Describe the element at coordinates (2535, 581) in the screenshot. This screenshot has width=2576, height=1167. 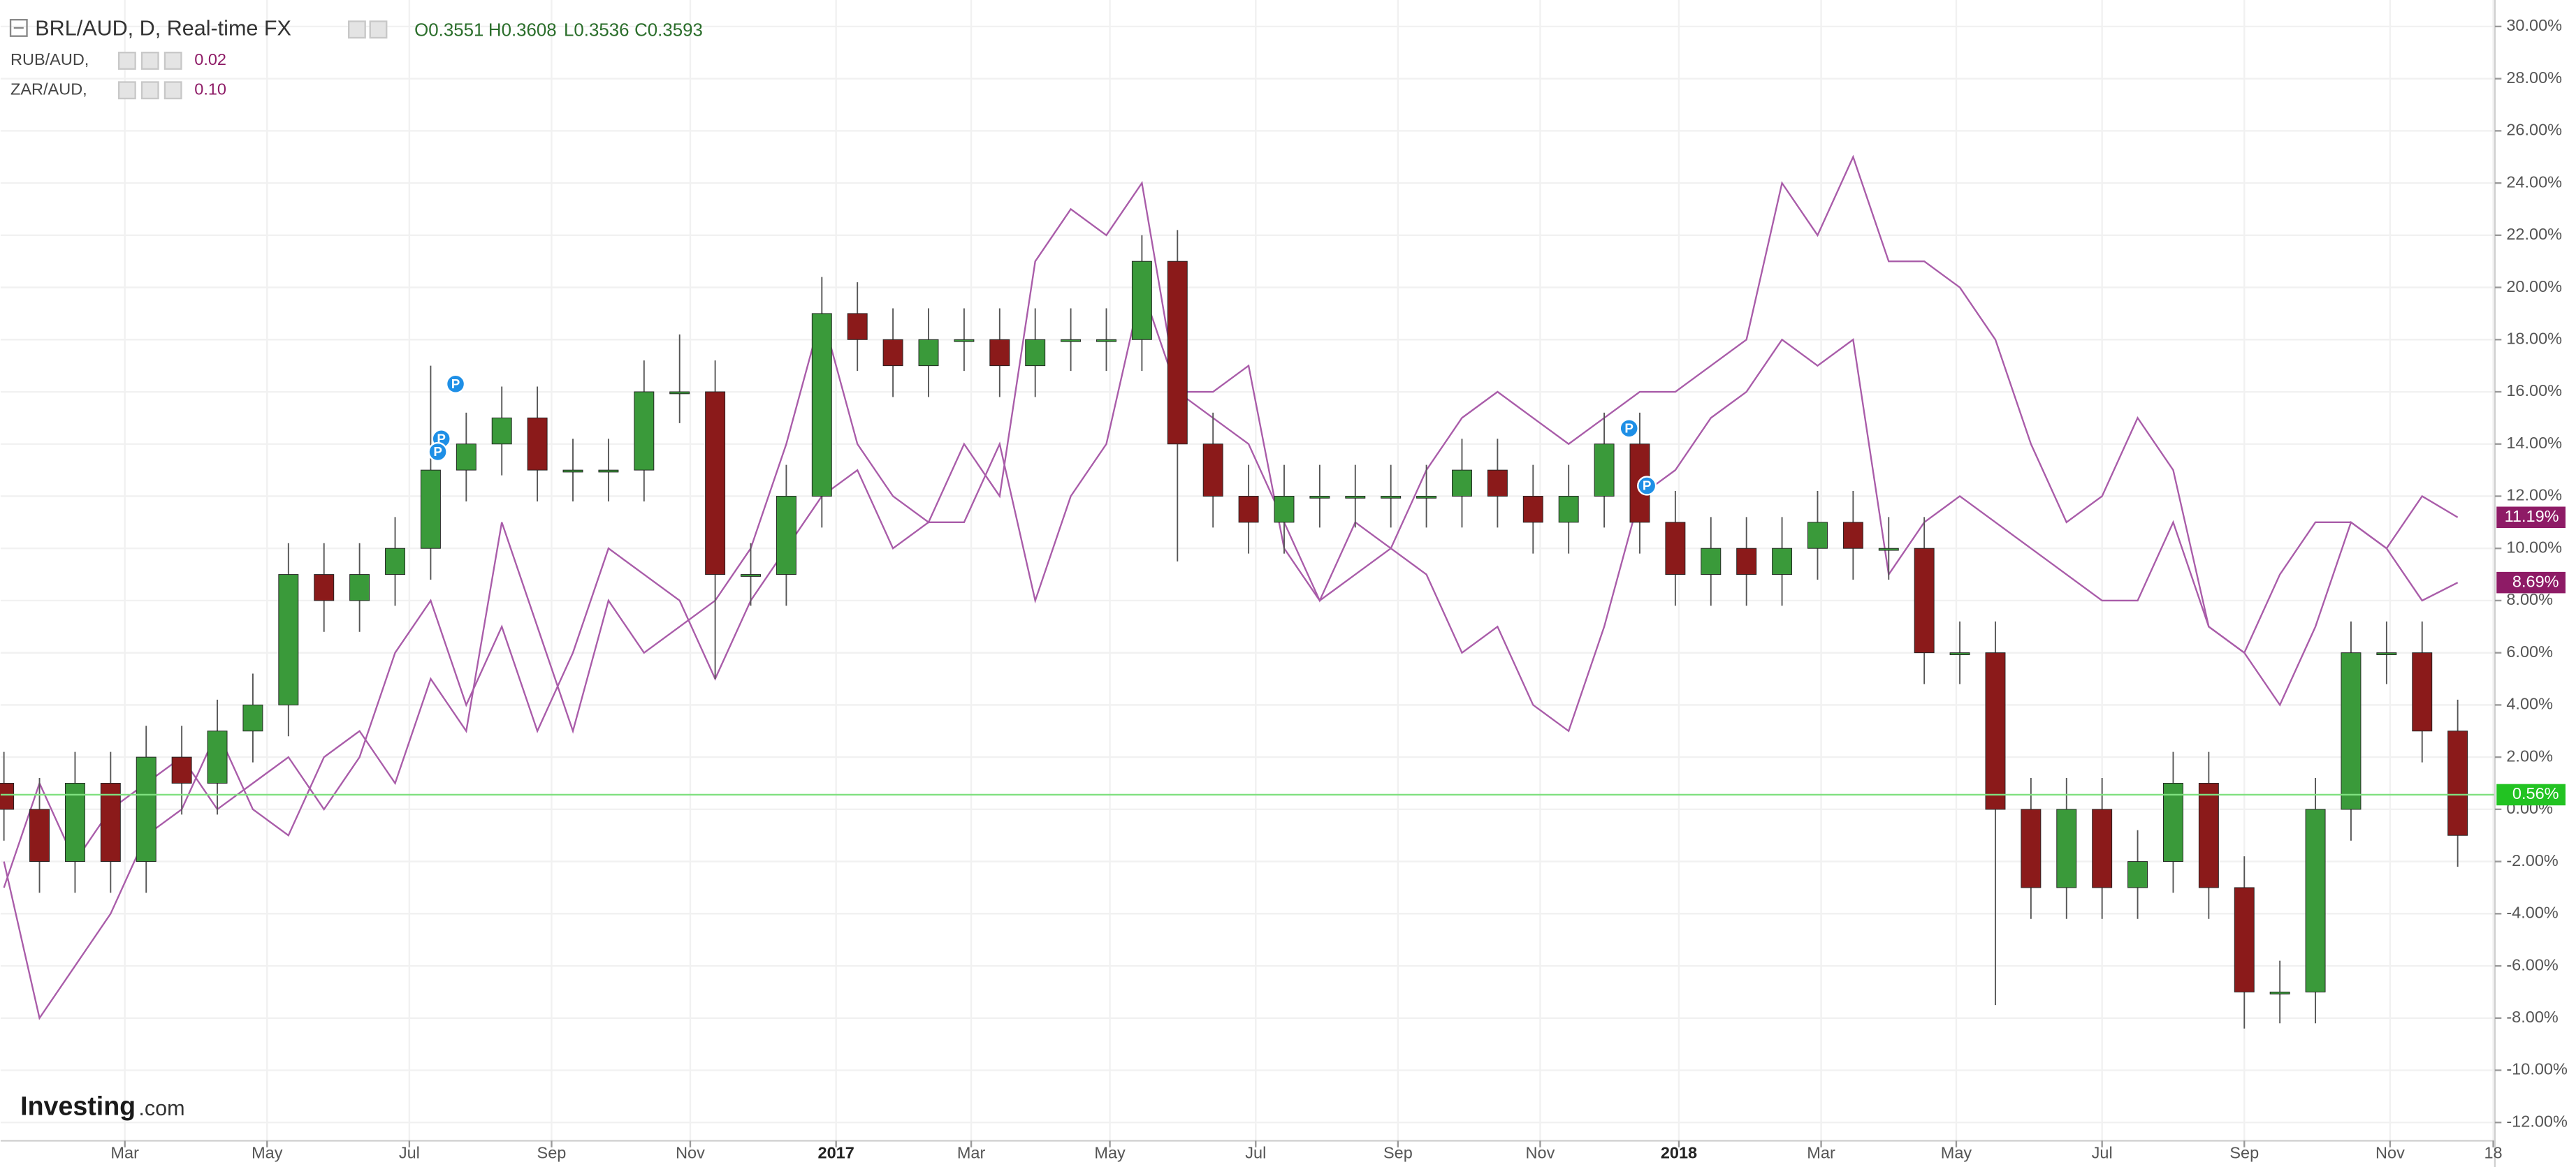
I see `last-value-tag: 8.69%` at that location.